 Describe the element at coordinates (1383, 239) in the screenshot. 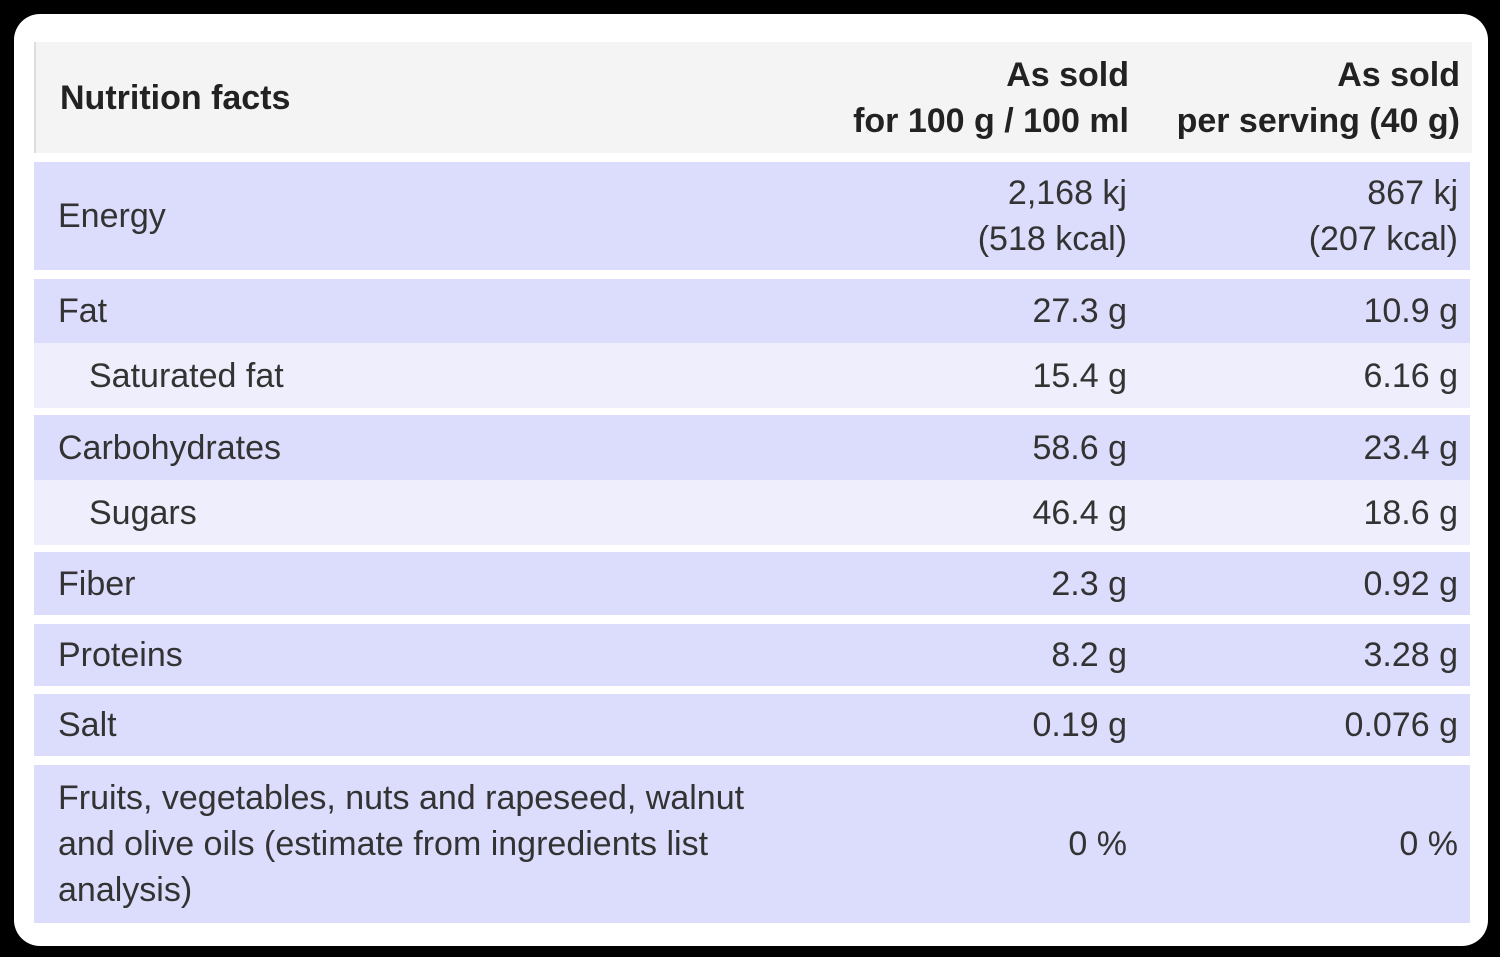

I see `cell-text: (207 kcal)` at that location.